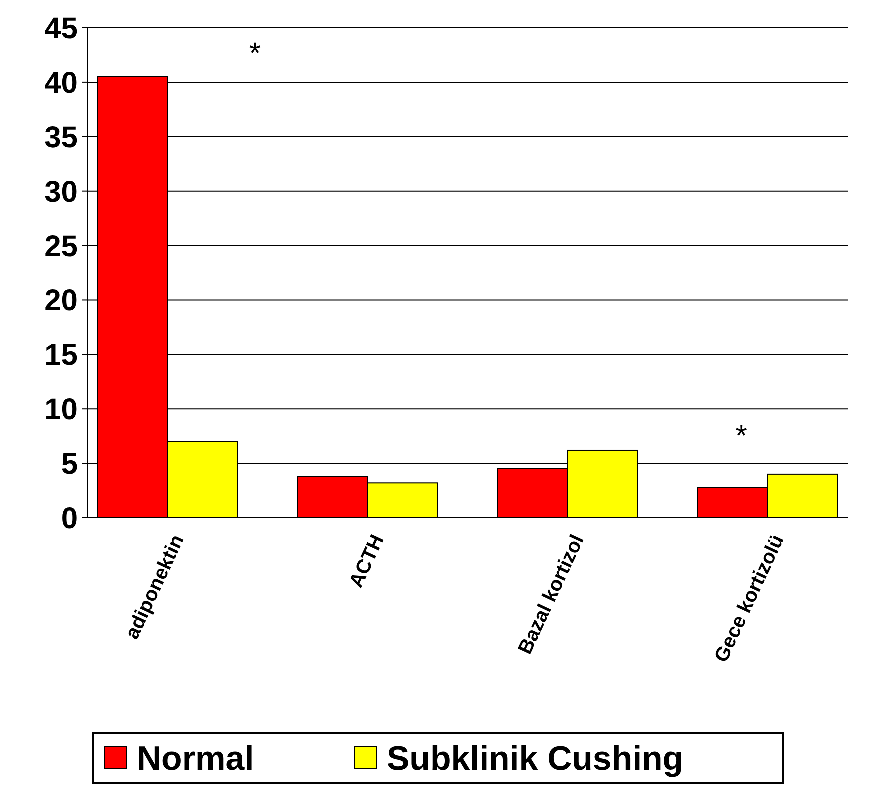 Image resolution: width=880 pixels, height=795 pixels. What do you see at coordinates (61, 301) in the screenshot?
I see `y-tick-label: 20` at bounding box center [61, 301].